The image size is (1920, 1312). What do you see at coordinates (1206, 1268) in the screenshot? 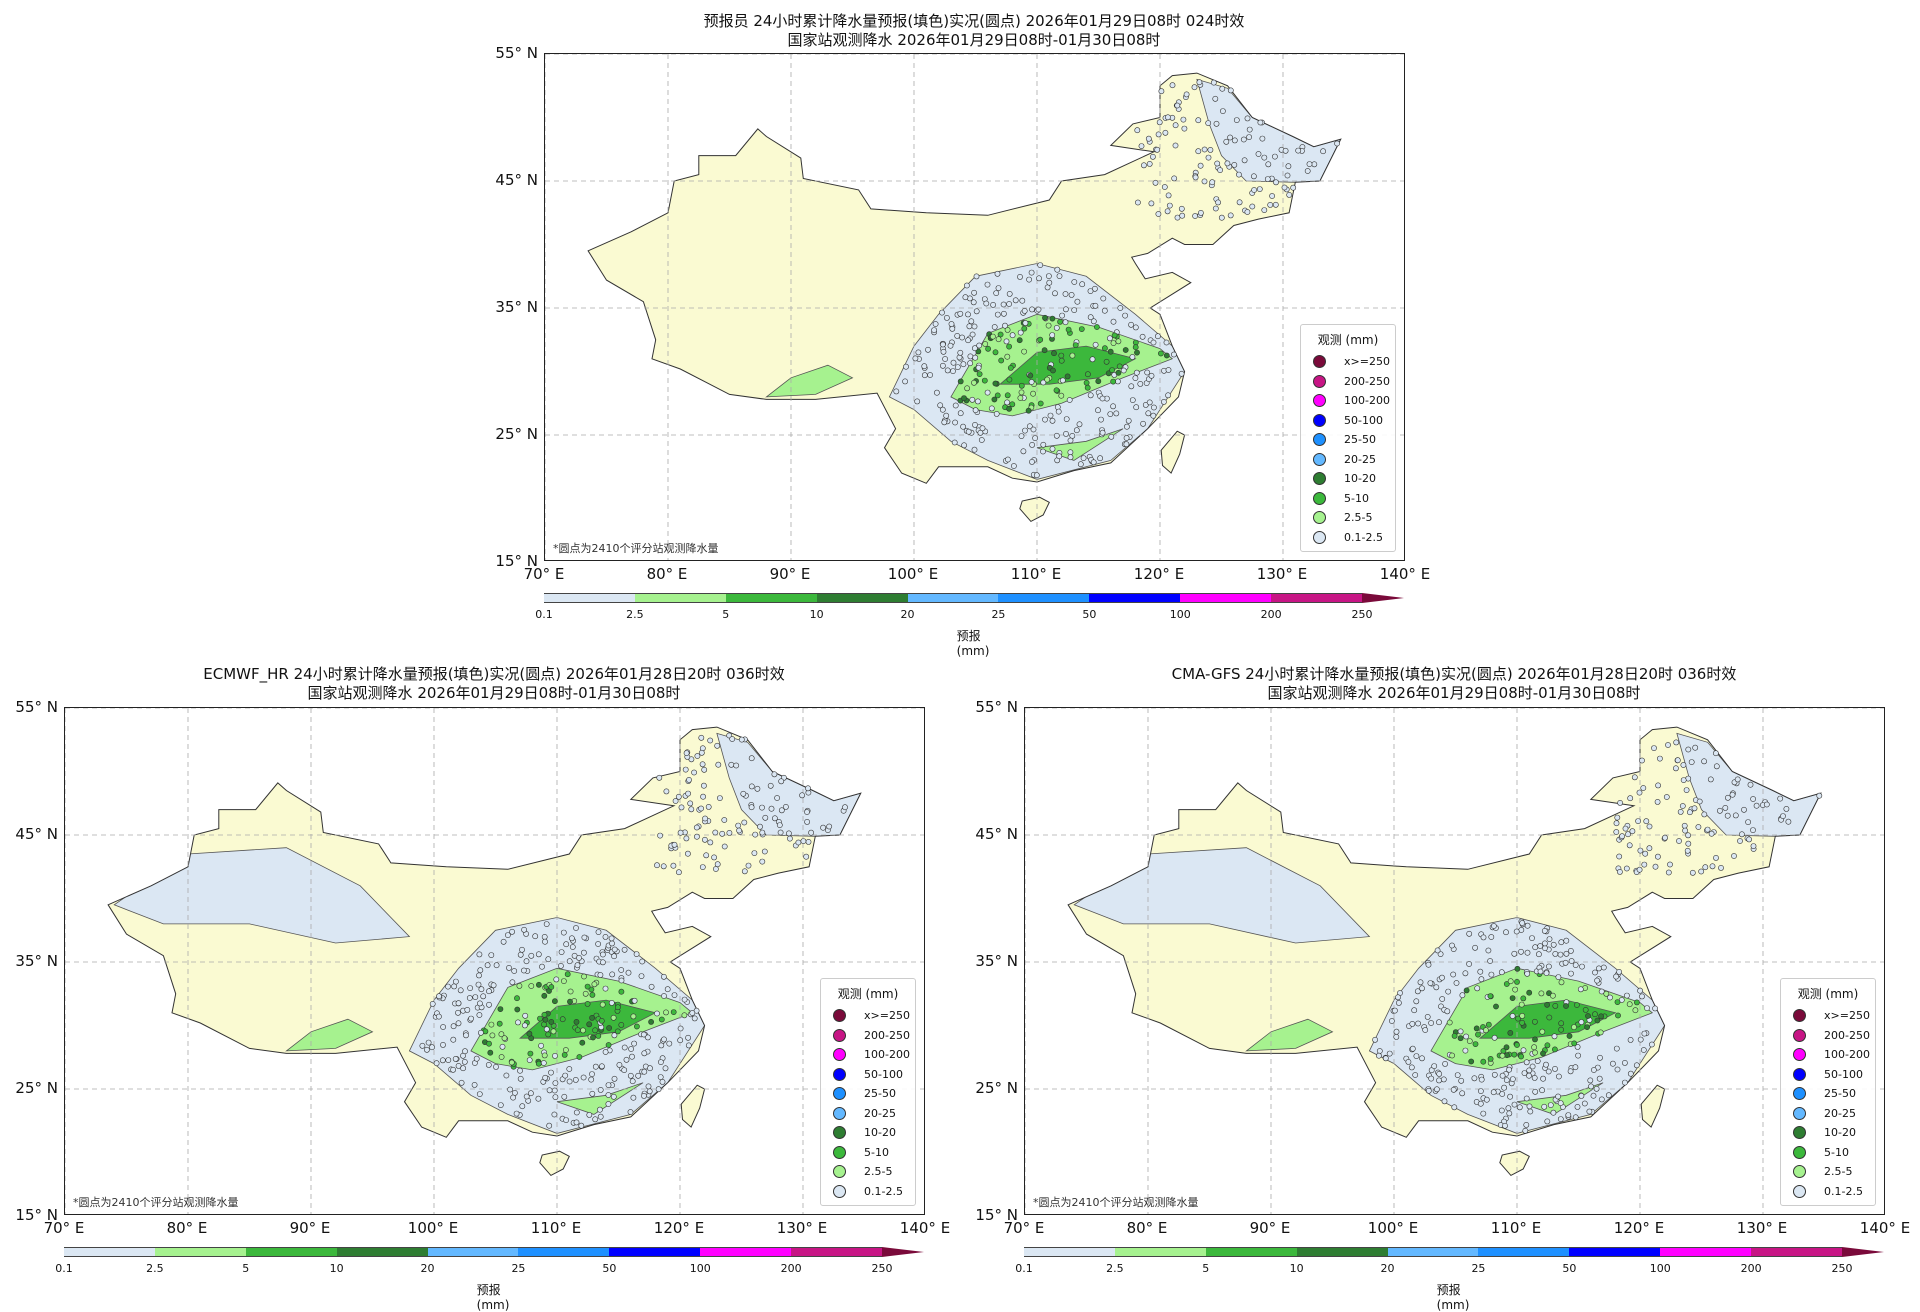
I see `colorbar-tick-label: 5` at bounding box center [1206, 1268].